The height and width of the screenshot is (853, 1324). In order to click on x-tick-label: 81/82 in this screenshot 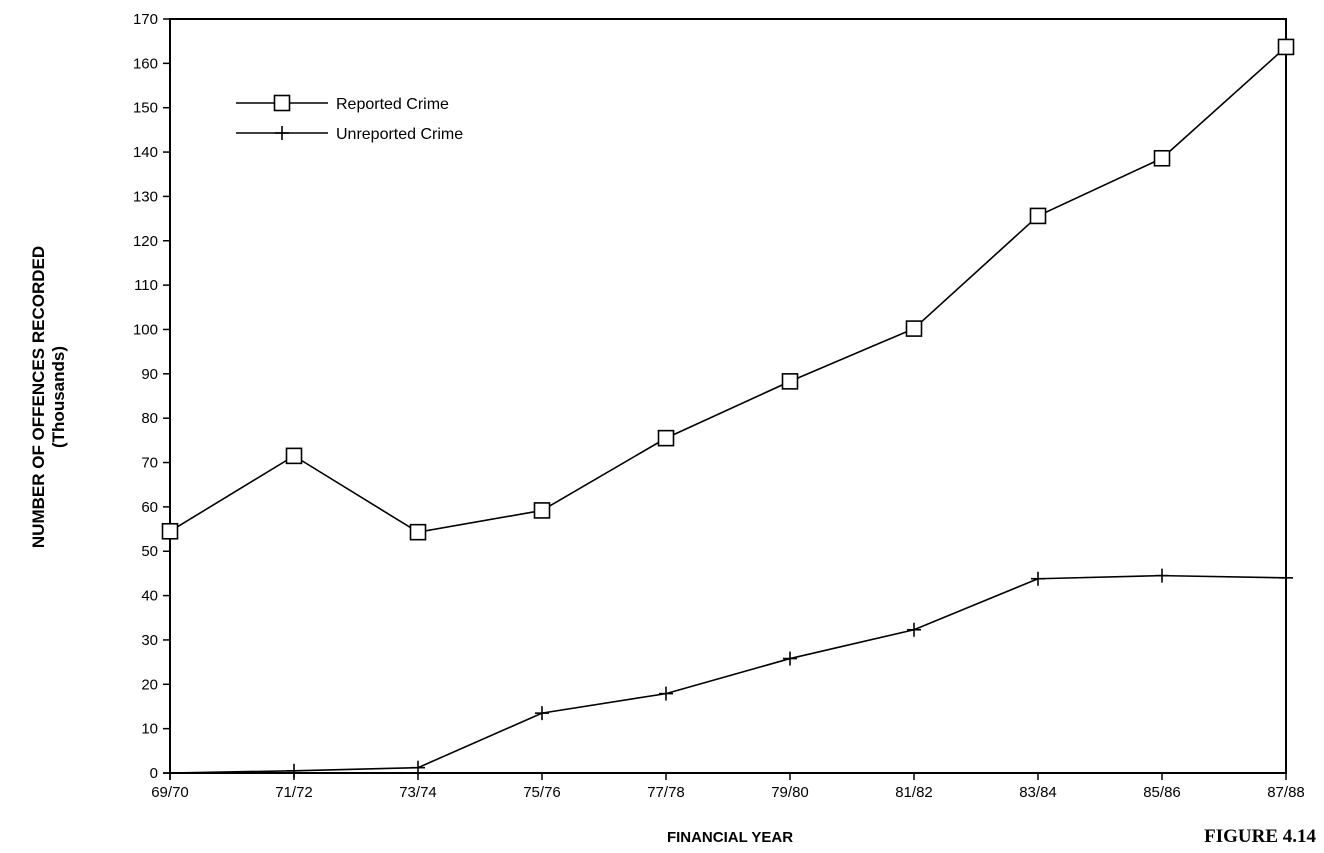, I will do `click(914, 792)`.